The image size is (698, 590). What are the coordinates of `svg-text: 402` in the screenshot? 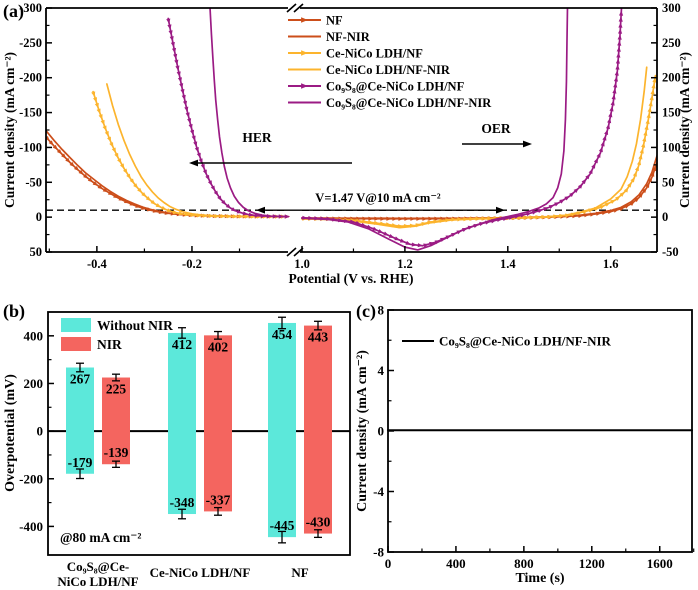 It's located at (218, 346).